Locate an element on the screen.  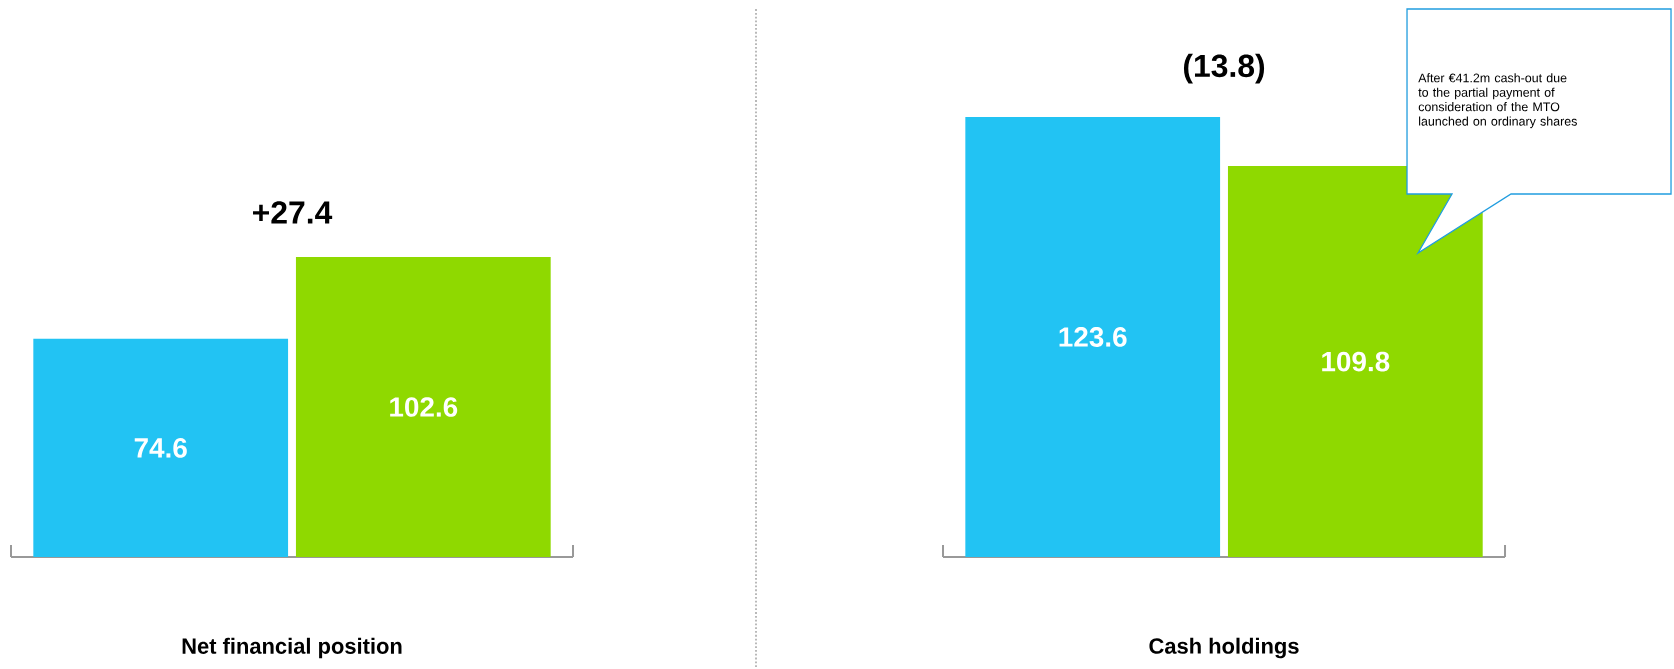
data-label: 109.8 is located at coordinates (1356, 361).